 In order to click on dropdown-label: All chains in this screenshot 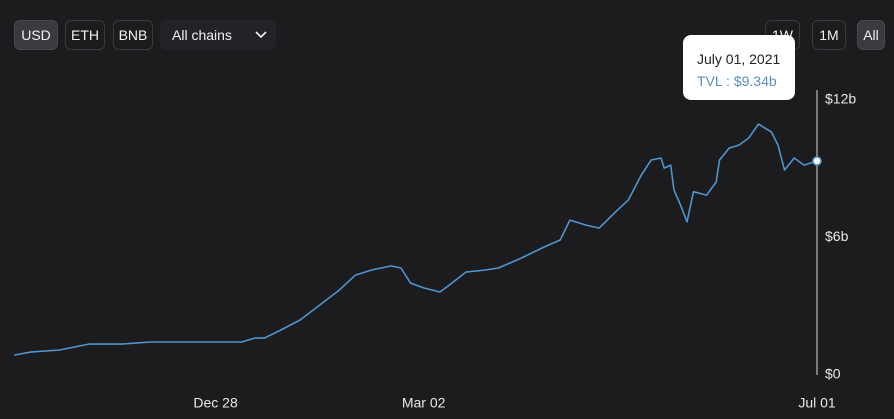, I will do `click(202, 35)`.